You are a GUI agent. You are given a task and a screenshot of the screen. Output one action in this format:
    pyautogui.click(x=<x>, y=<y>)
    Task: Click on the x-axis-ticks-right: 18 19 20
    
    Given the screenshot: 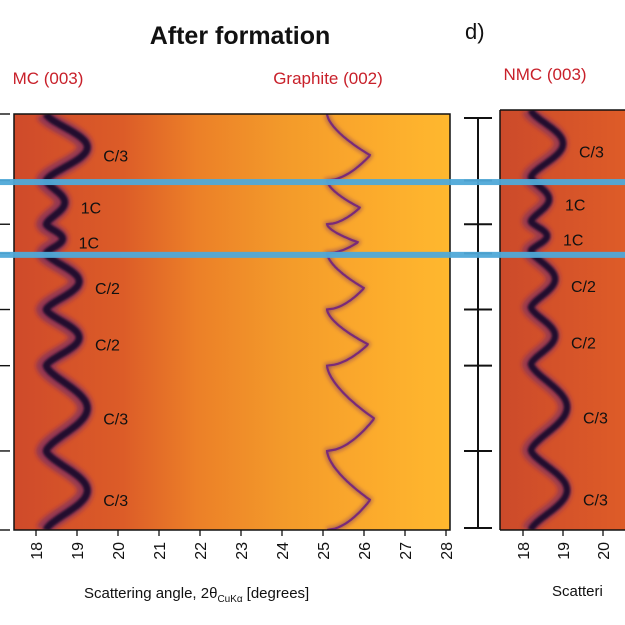 What is the action you would take?
    pyautogui.click(x=564, y=545)
    